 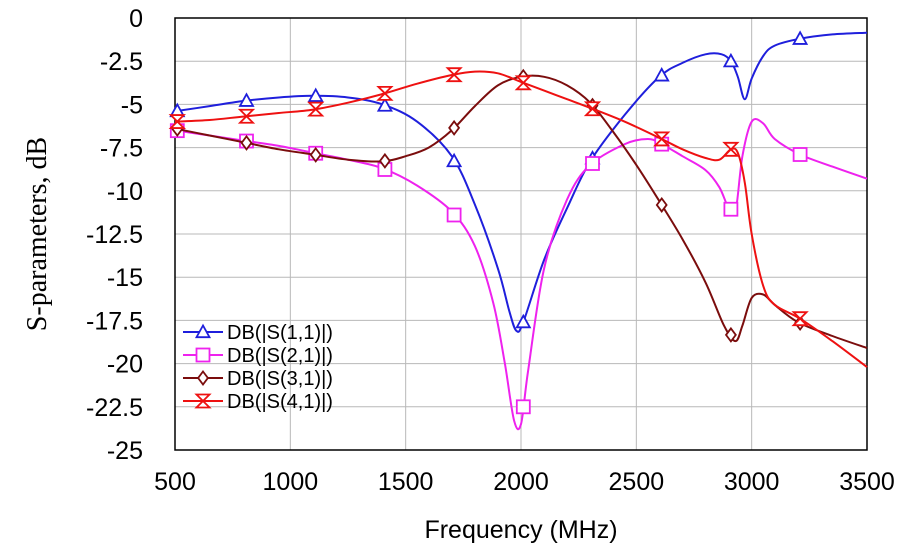 I want to click on y-axis-title: S-parameters, dB, so click(x=37, y=234).